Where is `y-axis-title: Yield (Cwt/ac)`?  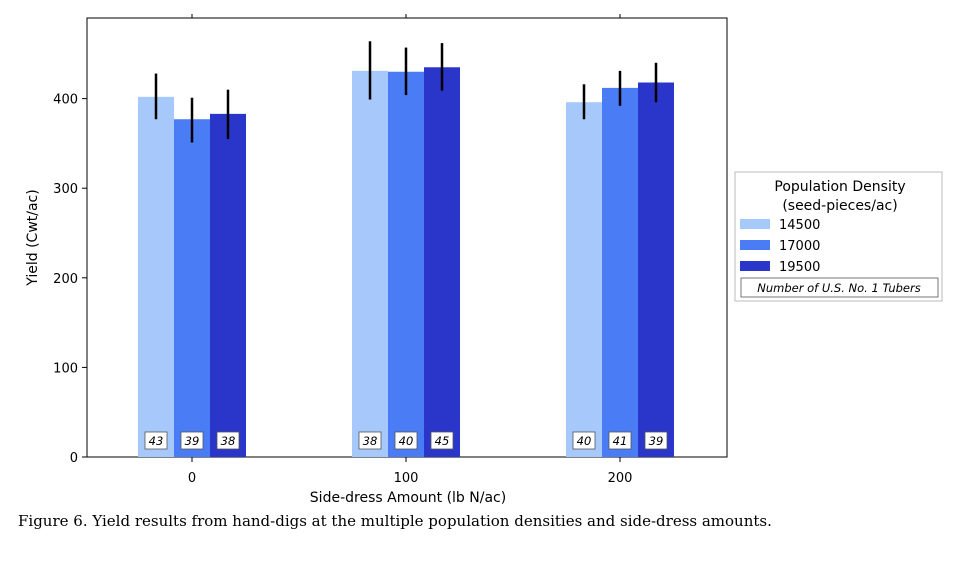 y-axis-title: Yield (Cwt/ac) is located at coordinates (33, 237).